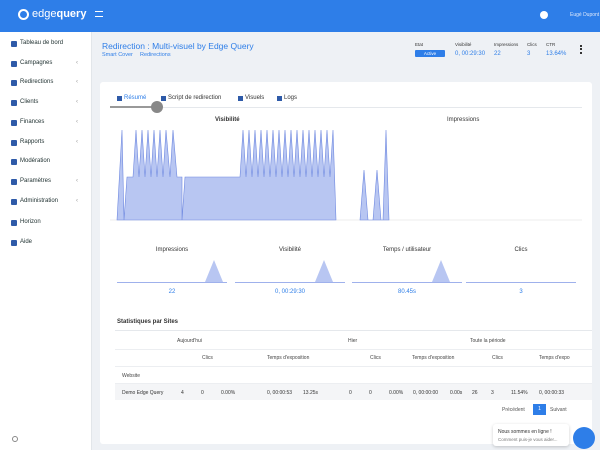 This screenshot has height=450, width=600. I want to click on stat-value: 22, so click(497, 54).